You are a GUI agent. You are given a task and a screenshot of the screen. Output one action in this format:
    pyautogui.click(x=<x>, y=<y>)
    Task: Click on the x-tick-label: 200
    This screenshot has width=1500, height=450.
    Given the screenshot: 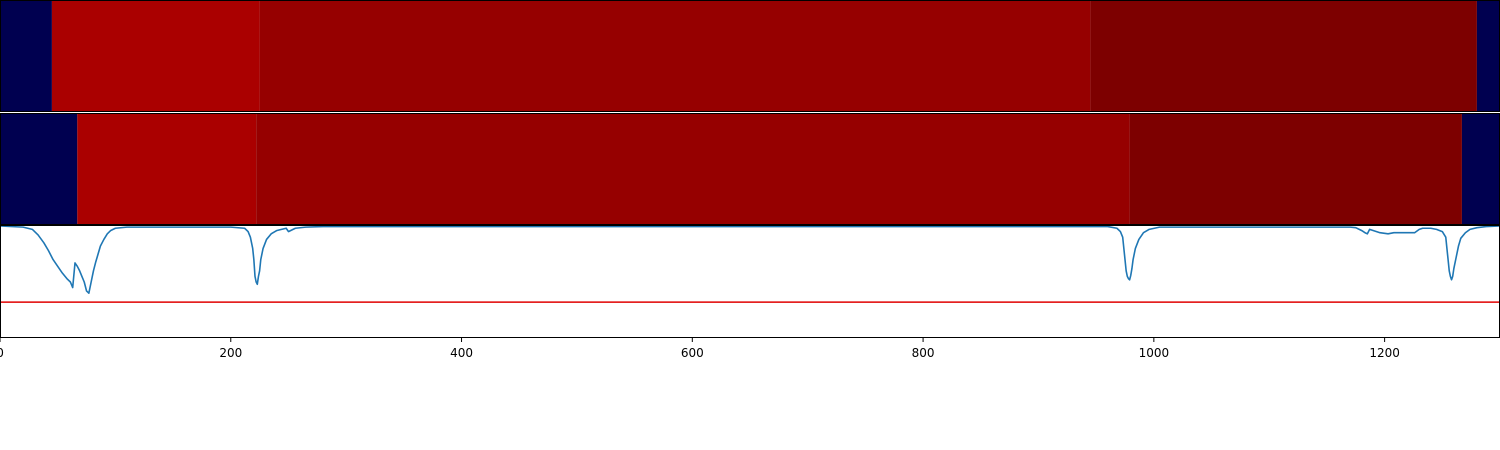 What is the action you would take?
    pyautogui.click(x=230, y=353)
    